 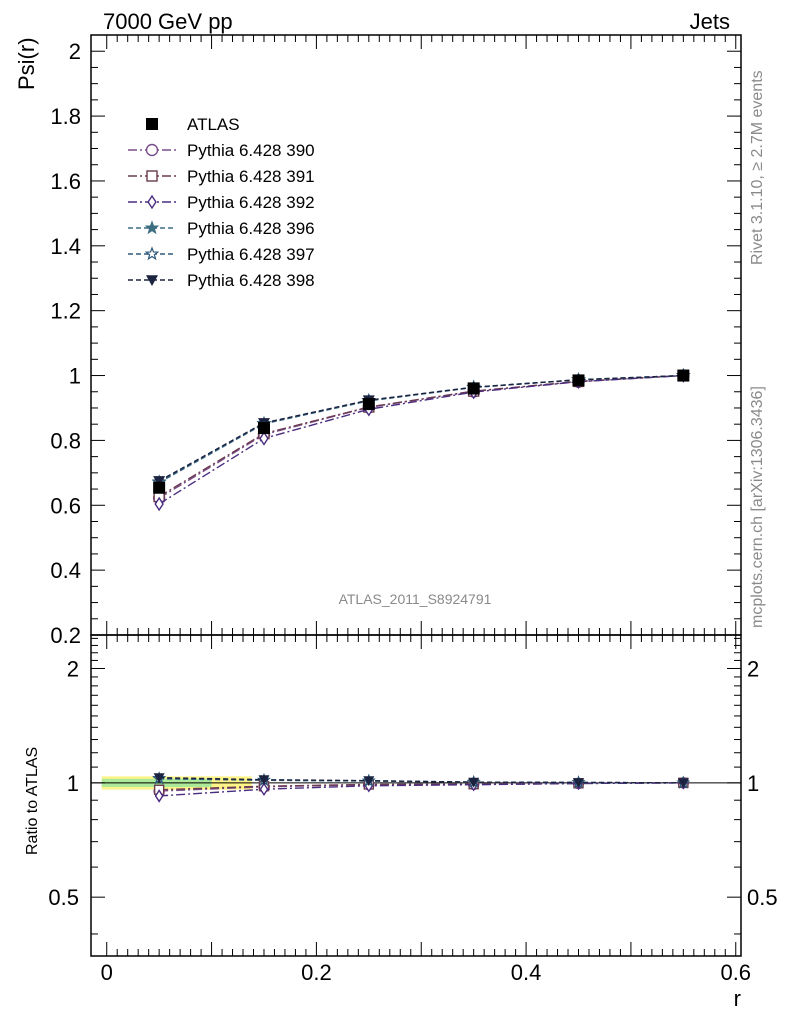 I want to click on series-main-atlas, so click(x=421, y=431).